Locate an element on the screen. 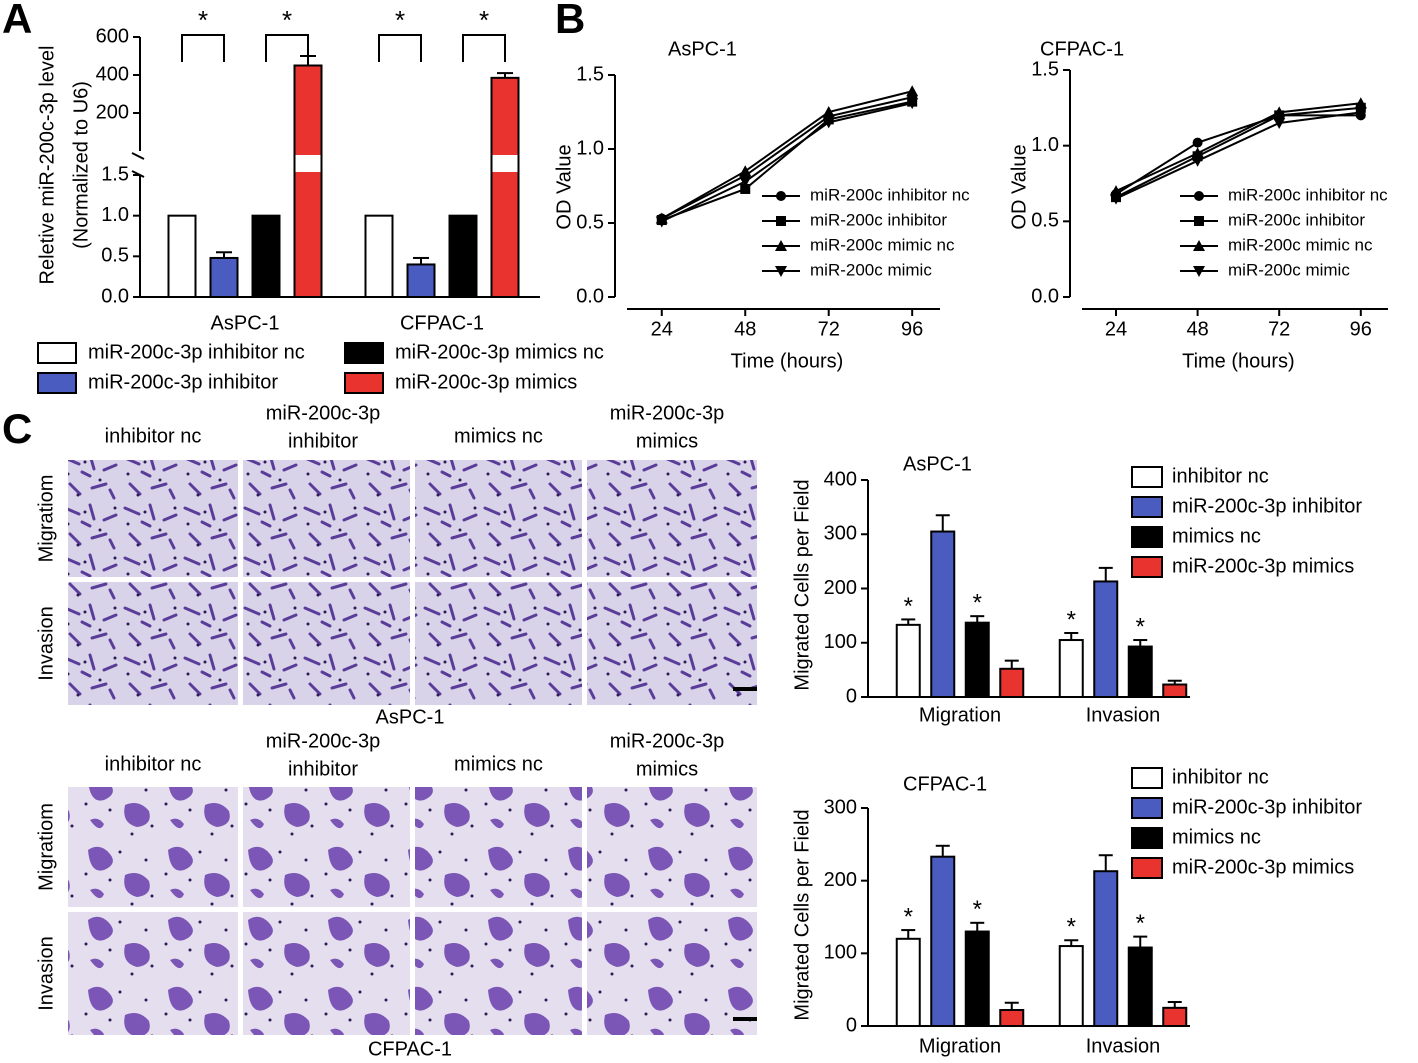 The height and width of the screenshot is (1063, 1418). panel-label: B is located at coordinates (570, 21).